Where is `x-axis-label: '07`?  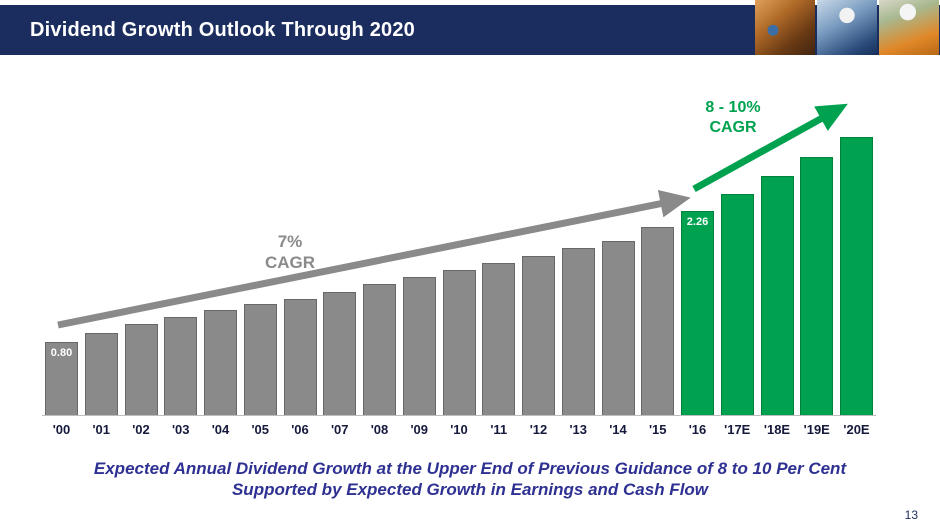
x-axis-label: '07 is located at coordinates (339, 429).